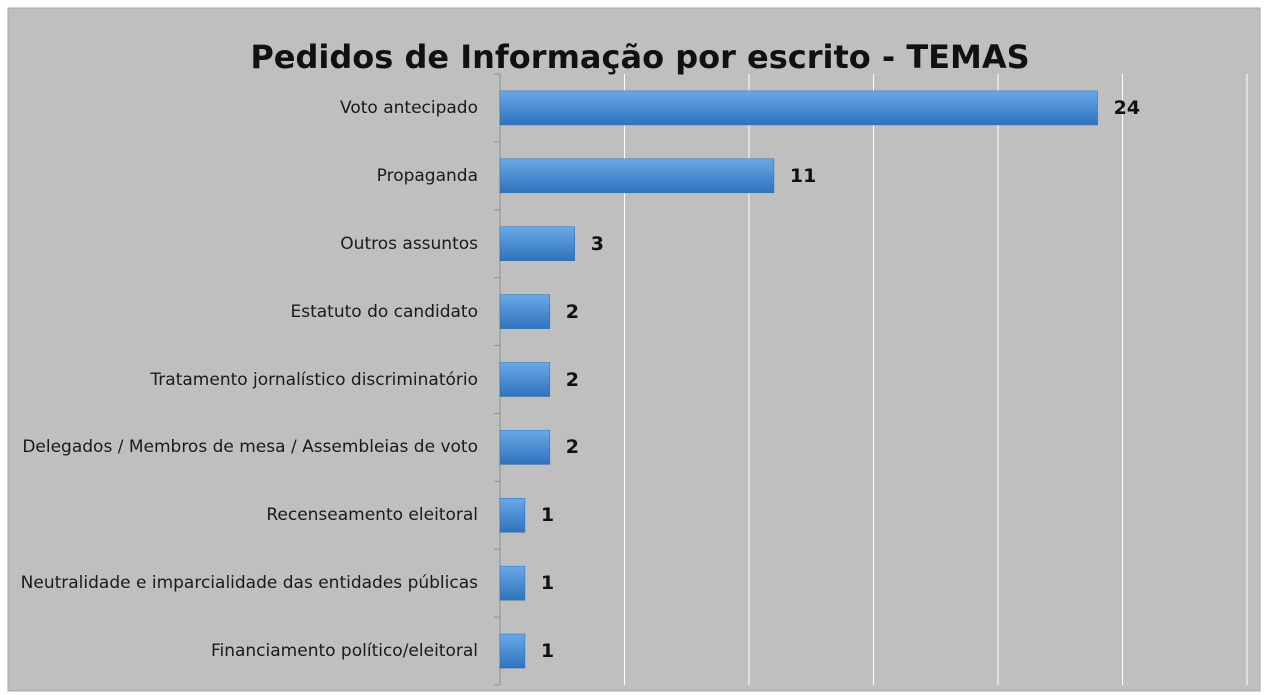 This screenshot has height=695, width=1264. I want to click on value-label: 24, so click(1127, 107).